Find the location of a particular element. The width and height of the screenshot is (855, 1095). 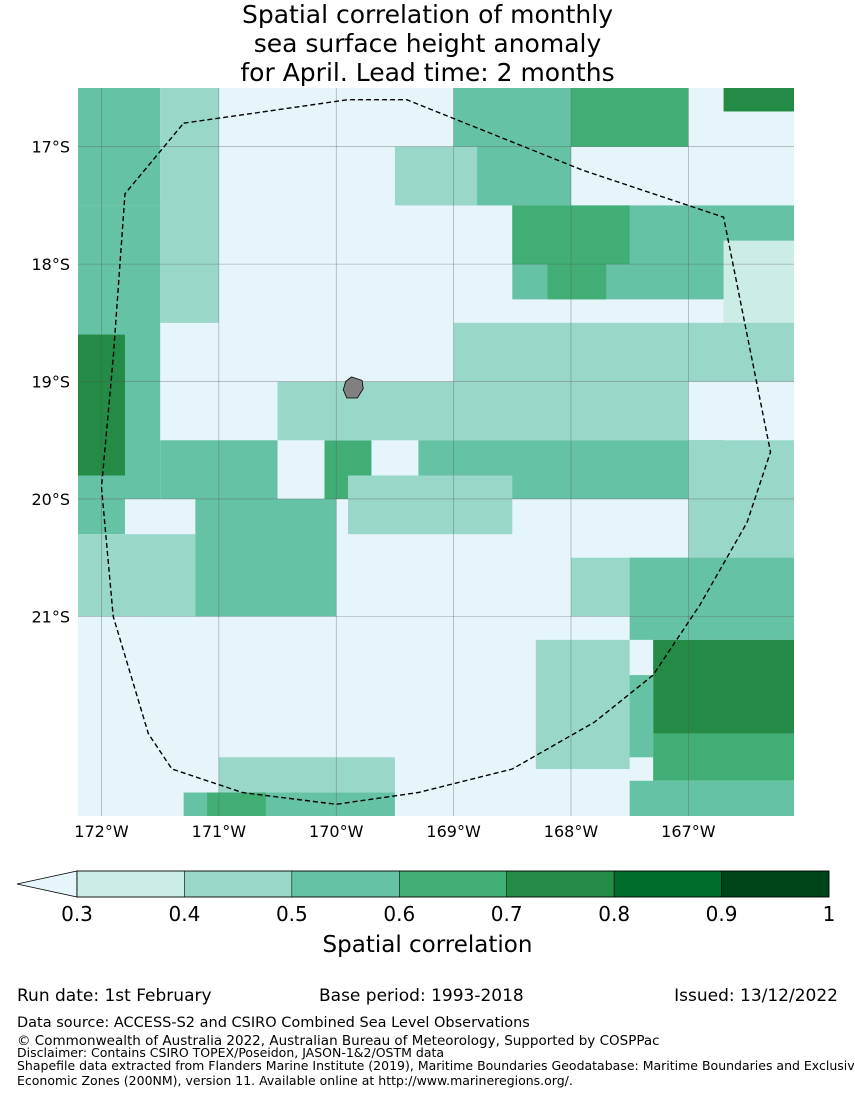

colorbar-tick-label: 0.3 is located at coordinates (77, 914).